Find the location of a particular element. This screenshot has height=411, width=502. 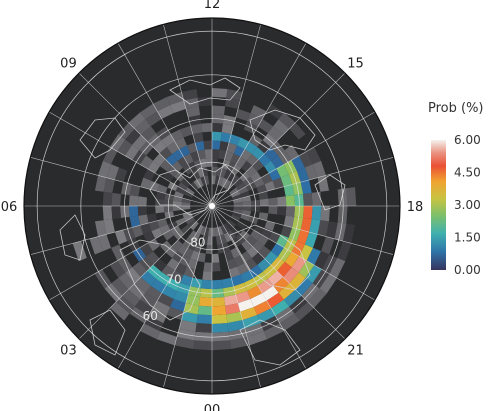

hour-label-12: 12 is located at coordinates (212, 6).